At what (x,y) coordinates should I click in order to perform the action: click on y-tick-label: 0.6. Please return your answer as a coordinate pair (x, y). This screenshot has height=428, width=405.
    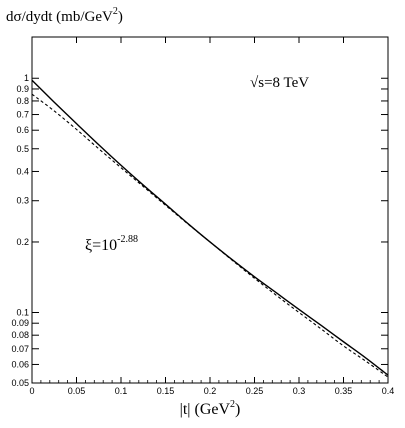
    Looking at the image, I should click on (22, 130).